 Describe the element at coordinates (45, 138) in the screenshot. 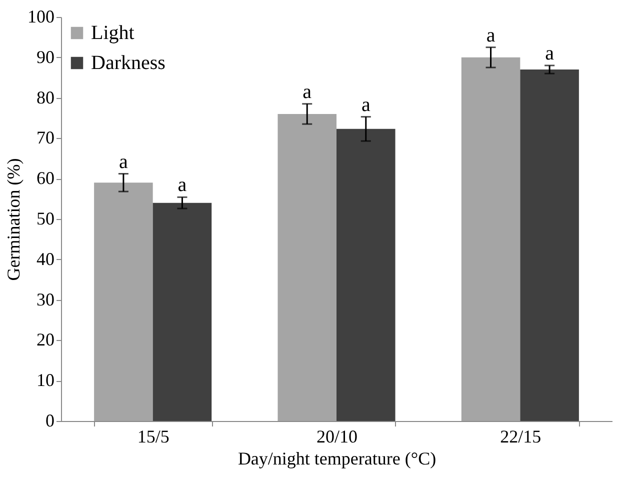

I see `y-tick-label: 70` at that location.